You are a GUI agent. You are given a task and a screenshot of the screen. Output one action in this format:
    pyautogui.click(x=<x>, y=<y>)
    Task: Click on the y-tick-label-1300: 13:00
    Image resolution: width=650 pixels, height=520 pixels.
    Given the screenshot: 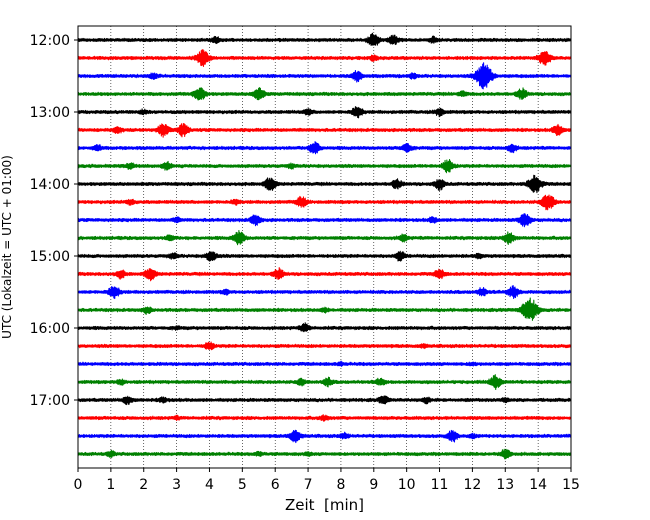 What is the action you would take?
    pyautogui.click(x=50, y=113)
    